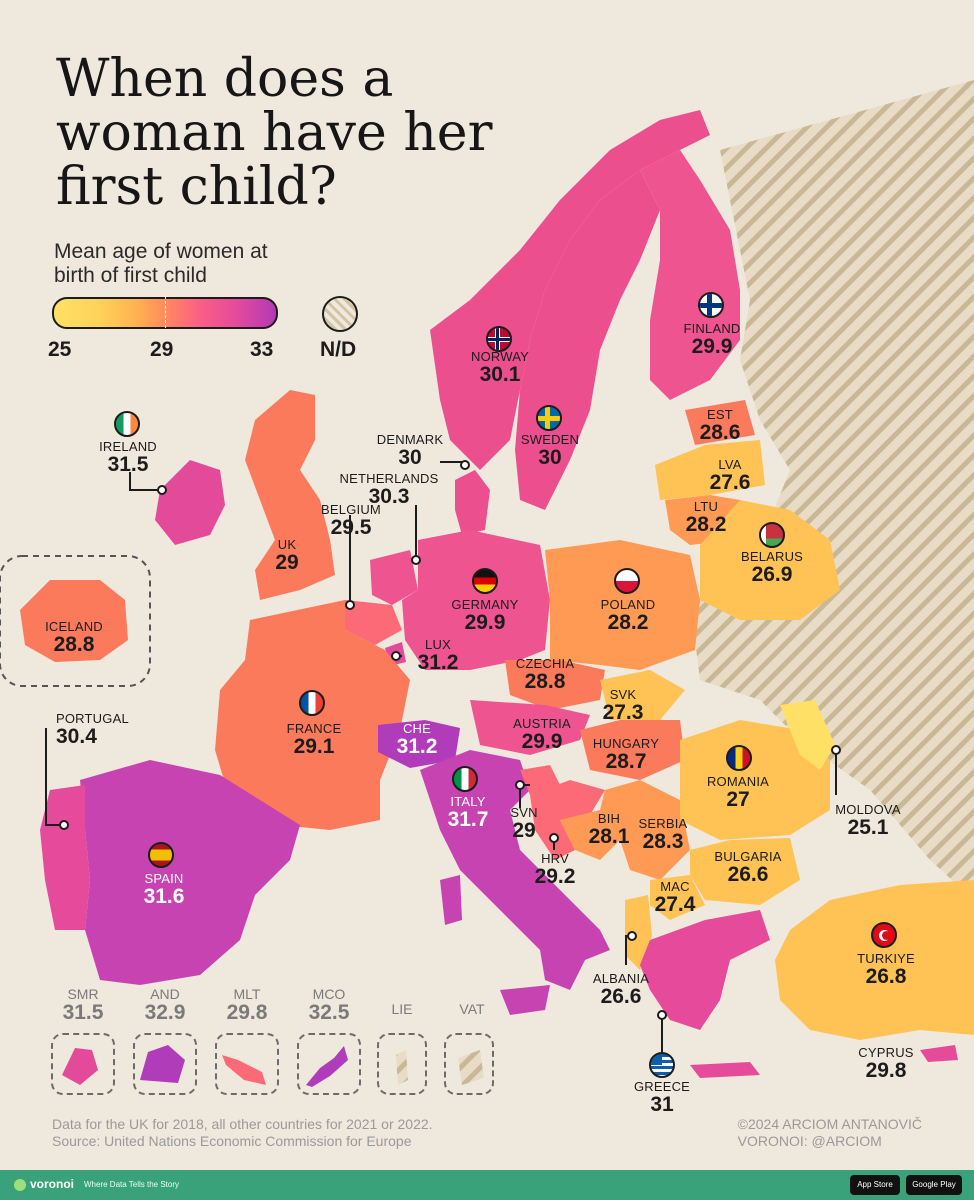 The height and width of the screenshot is (1200, 974). Describe the element at coordinates (165, 312) in the screenshot. I see `legend-mid-tick` at that location.